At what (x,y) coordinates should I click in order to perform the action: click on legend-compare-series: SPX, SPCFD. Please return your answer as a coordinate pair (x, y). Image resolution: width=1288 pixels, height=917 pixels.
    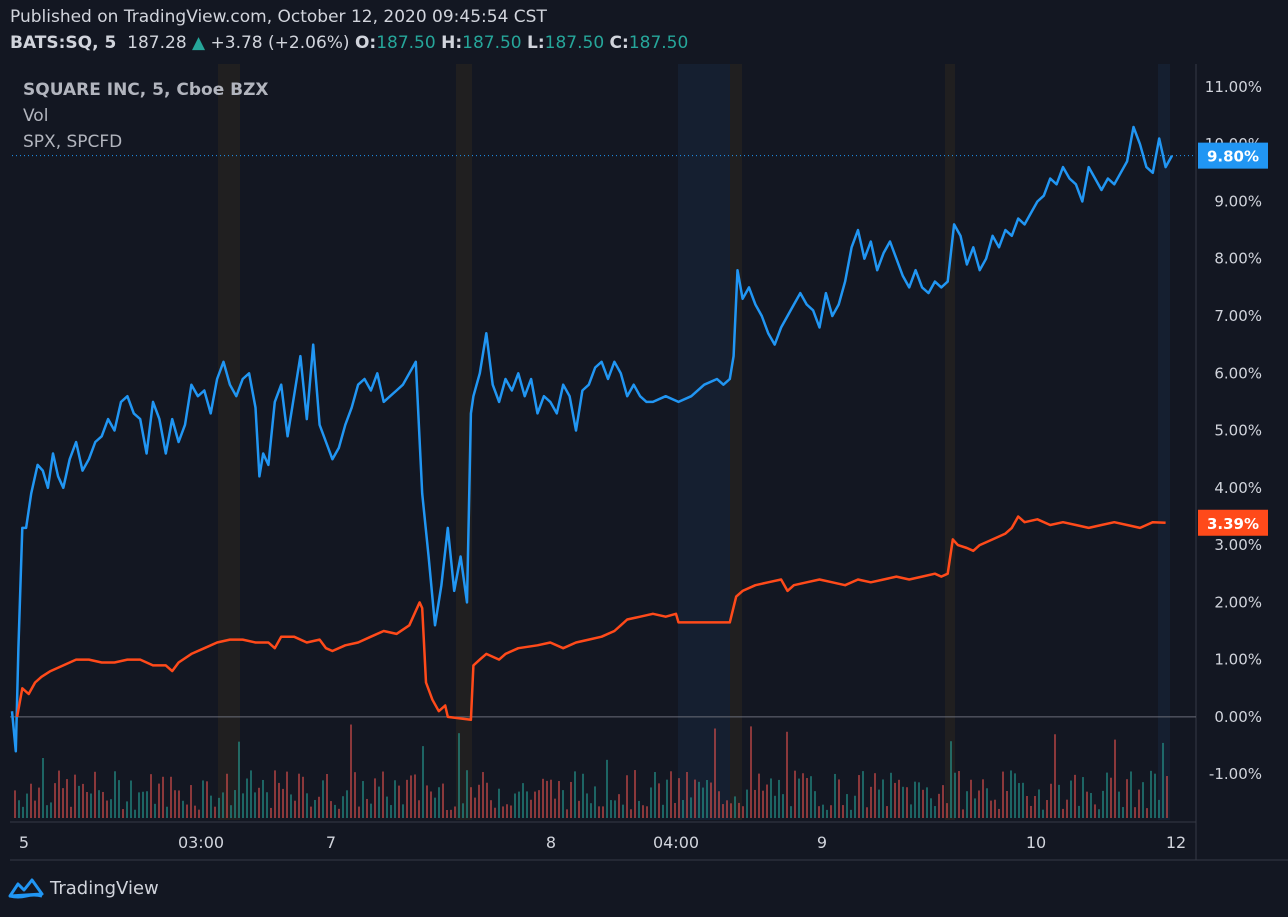
    Looking at the image, I should click on (73, 142).